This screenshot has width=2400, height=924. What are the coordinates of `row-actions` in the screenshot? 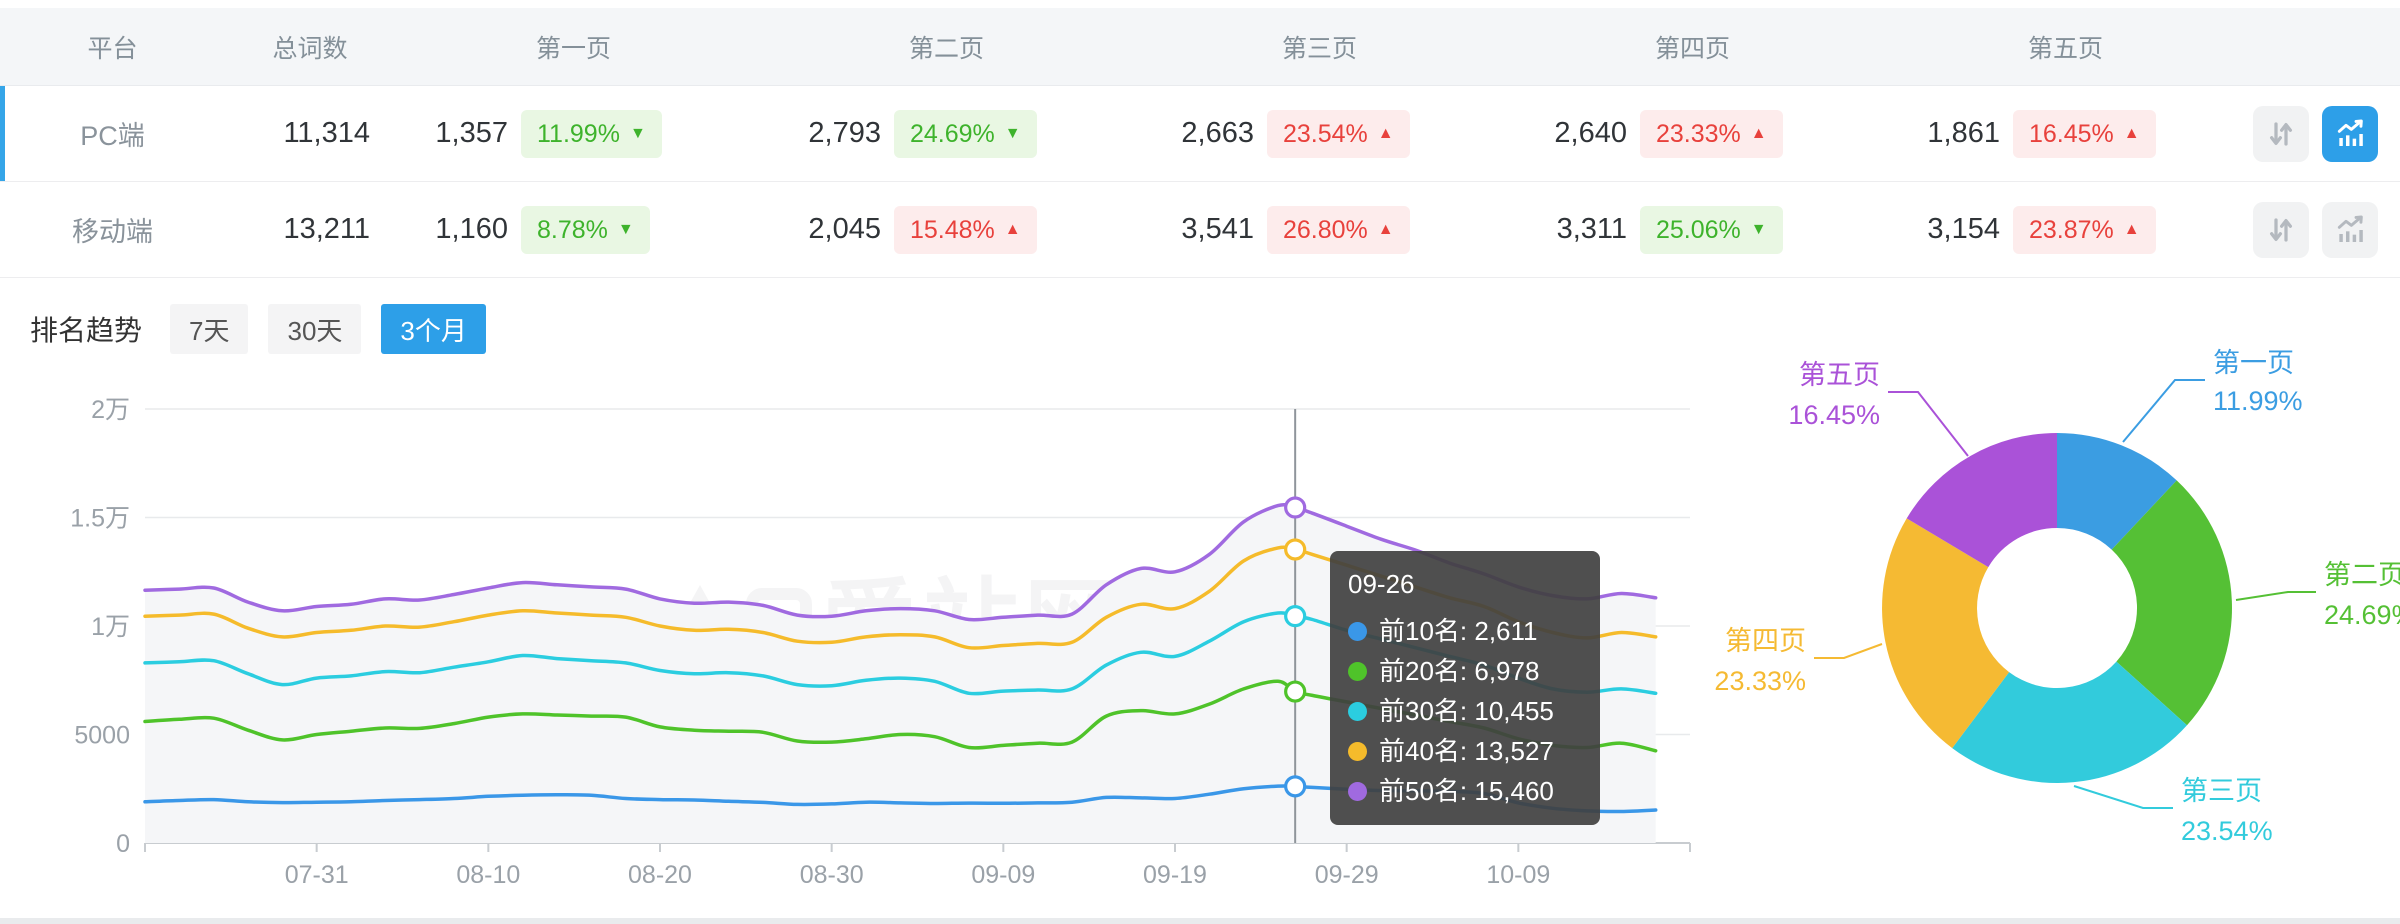 It's located at (2317, 229).